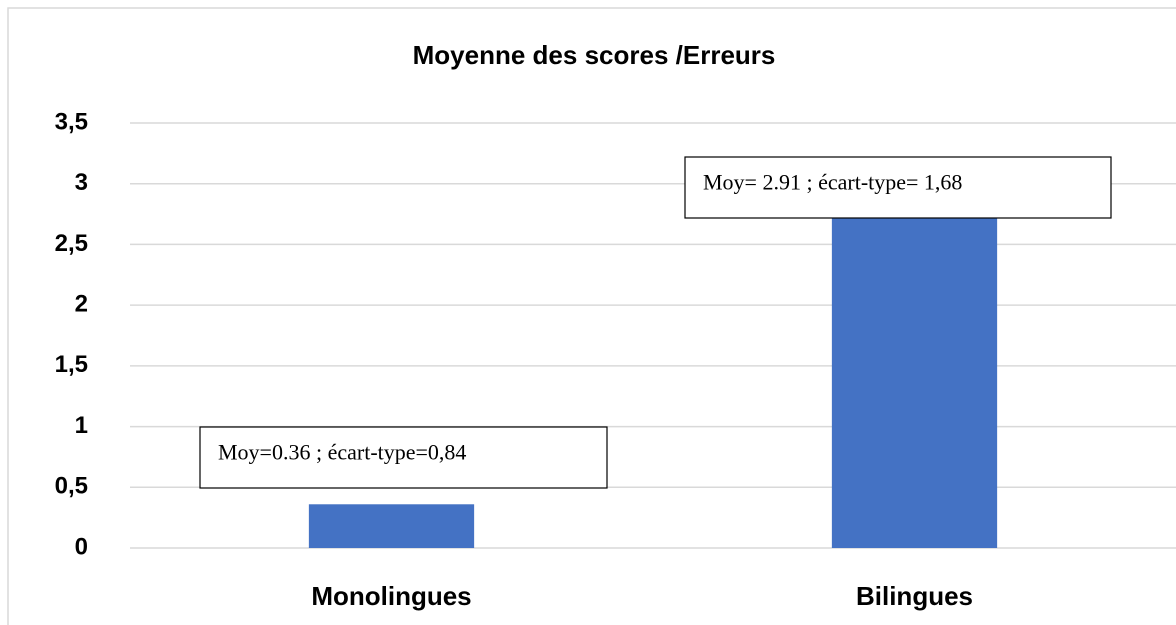 The image size is (1176, 625). What do you see at coordinates (81, 303) in the screenshot?
I see `y-tick-label: 2` at bounding box center [81, 303].